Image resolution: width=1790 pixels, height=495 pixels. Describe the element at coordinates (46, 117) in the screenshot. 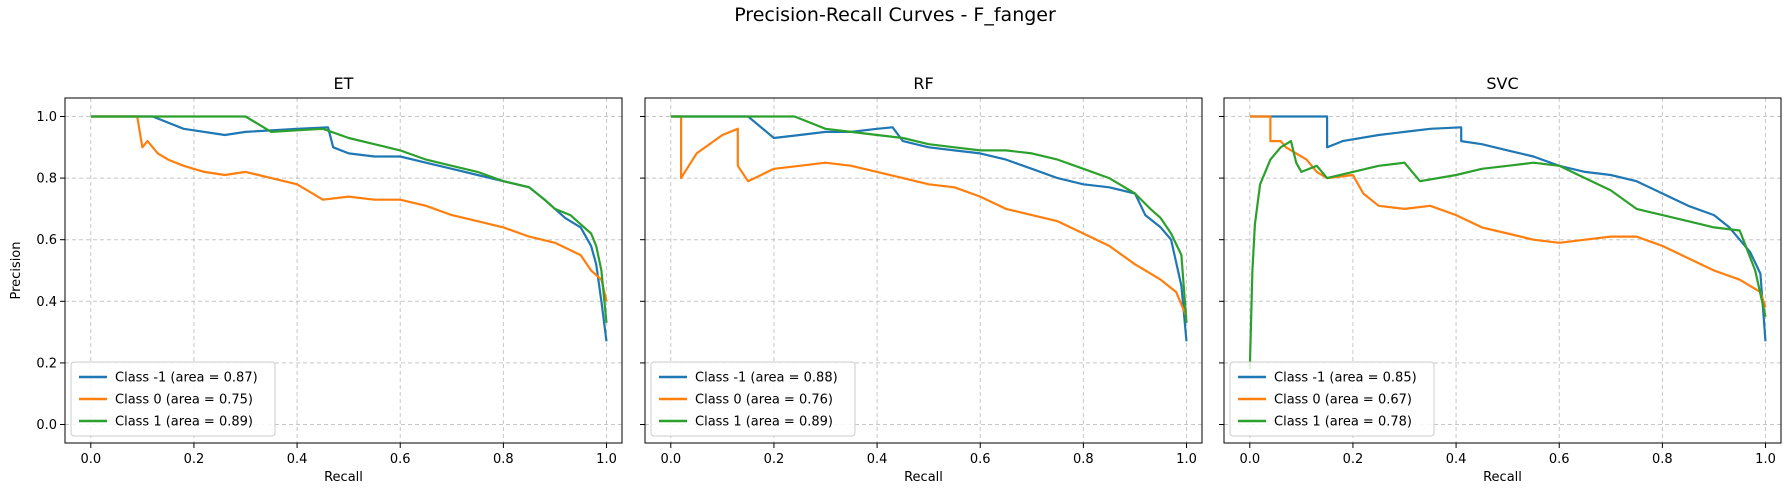

I see `y-tick-label: 1.0` at that location.